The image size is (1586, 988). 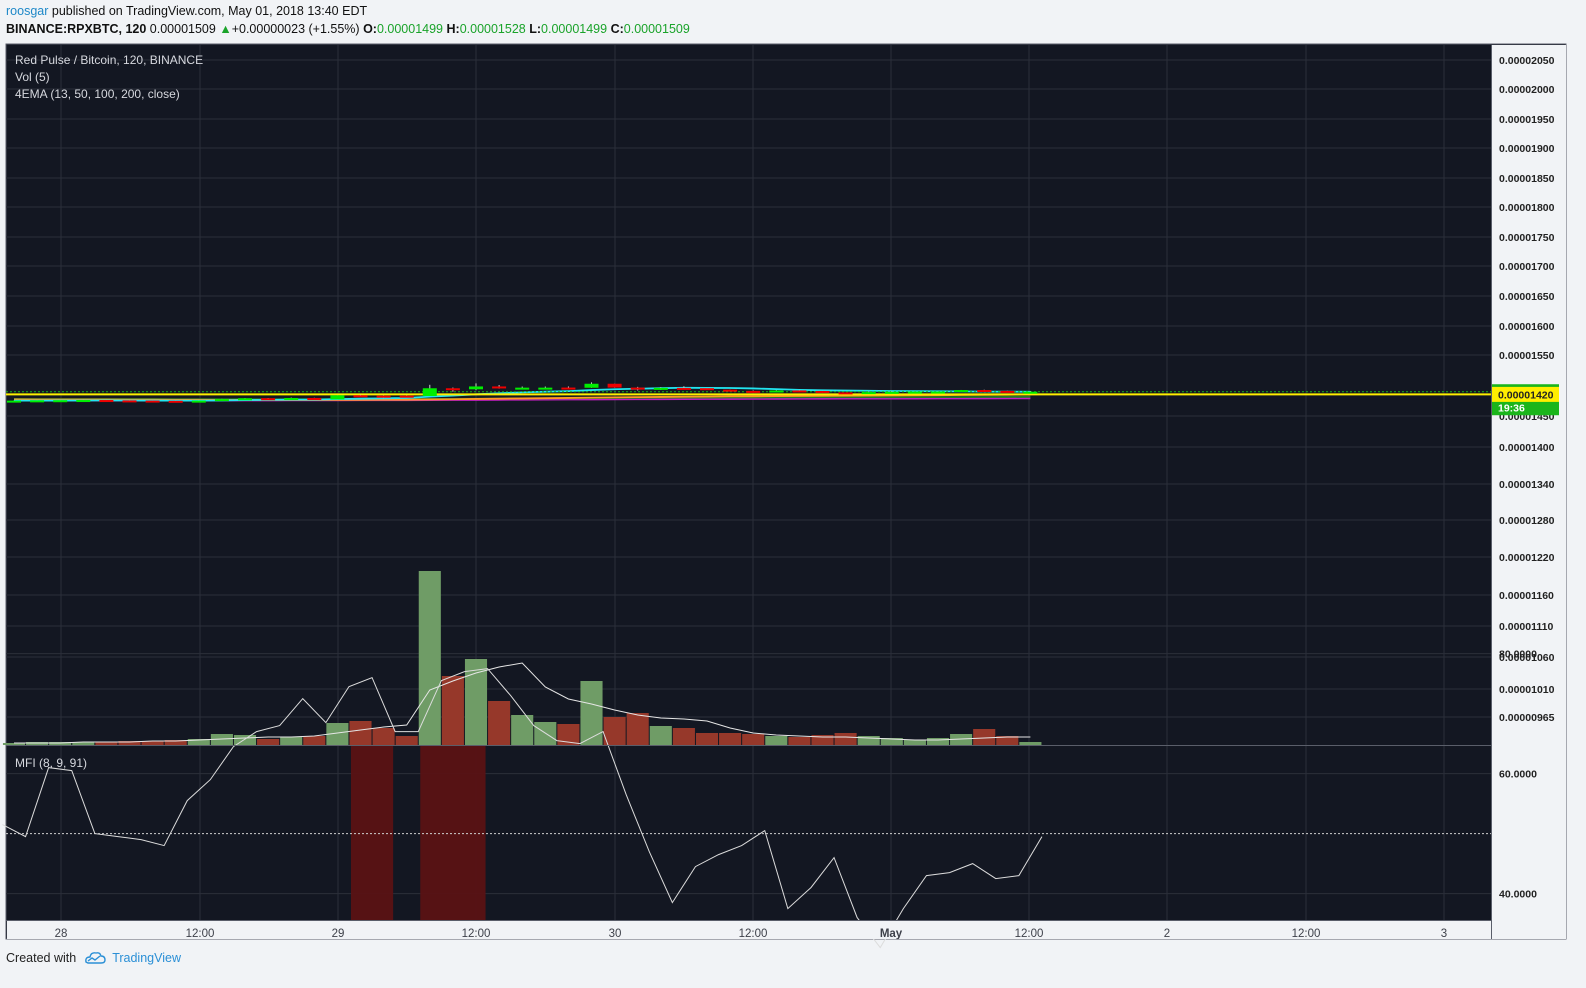 What do you see at coordinates (225, 29) in the screenshot?
I see `up-triangle-icon: ▲` at bounding box center [225, 29].